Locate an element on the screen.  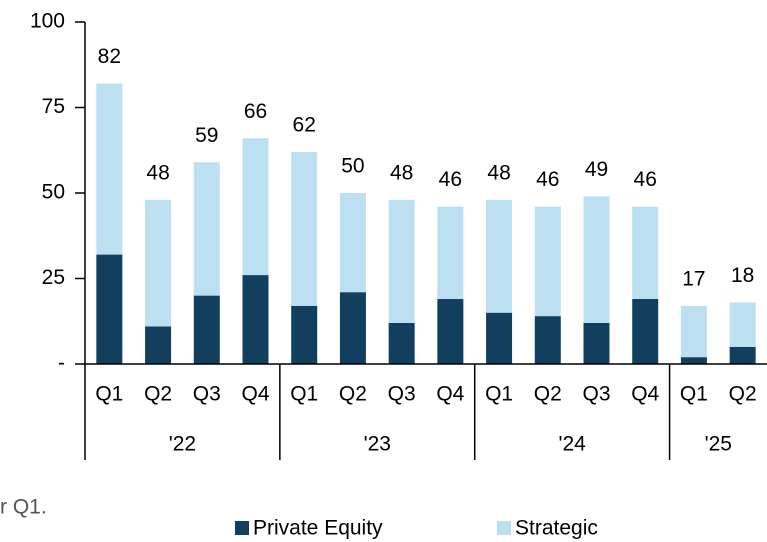
data-label: 59 is located at coordinates (206, 135).